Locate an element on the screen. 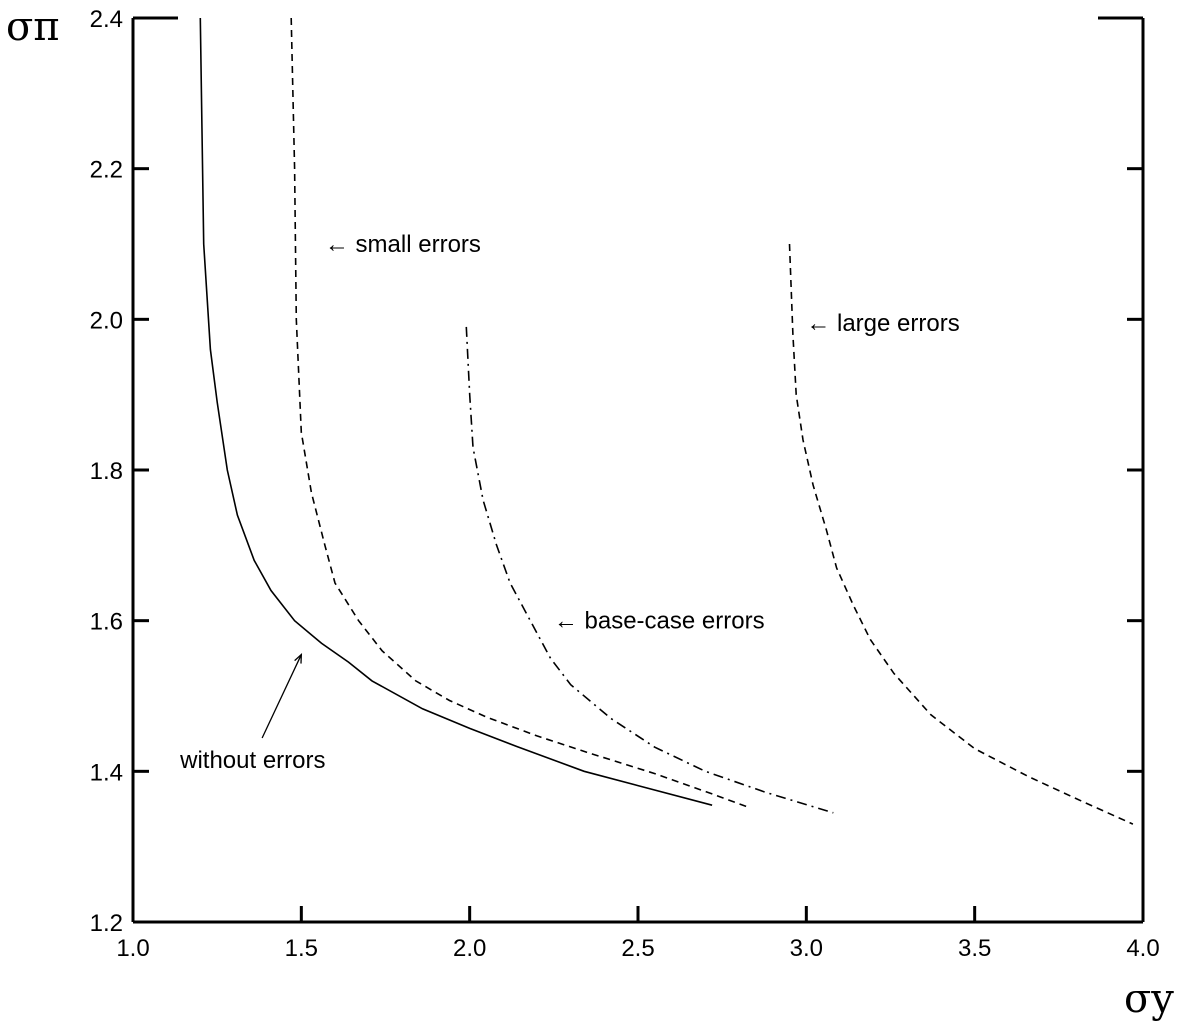 This screenshot has width=1180, height=1021. annotation-label: ← small errors is located at coordinates (403, 244).